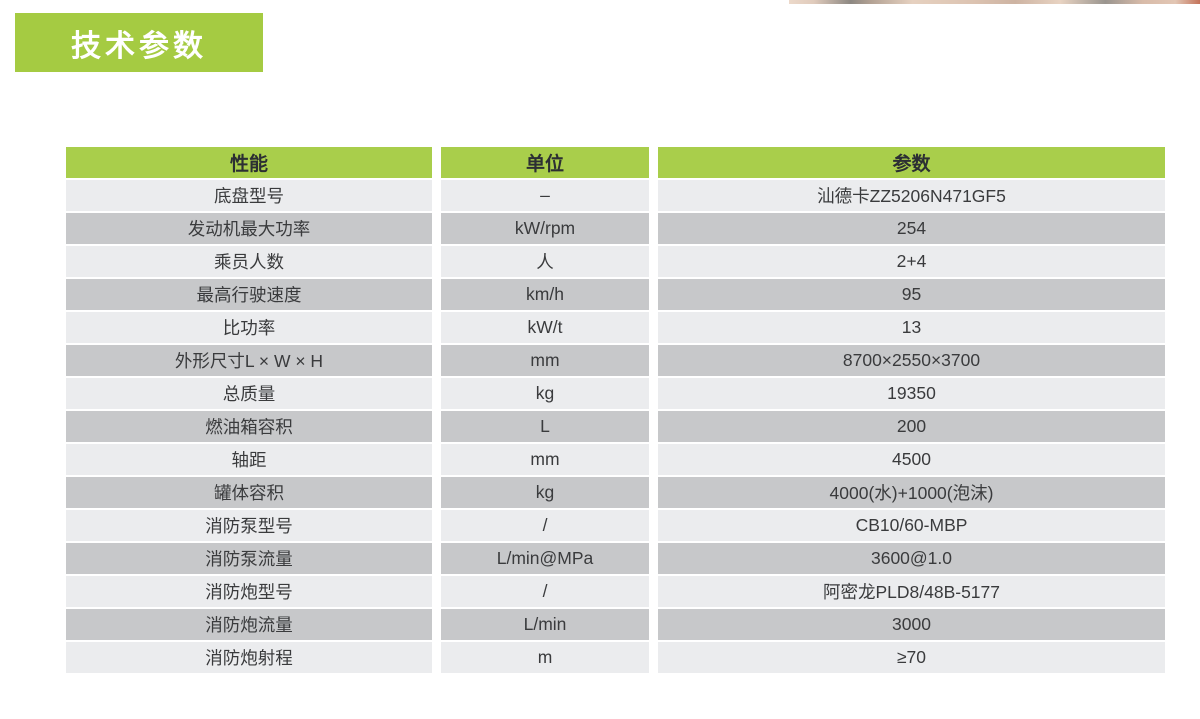 The image size is (1200, 719). I want to click on table-row: 总质量 kg 19350, so click(615, 393).